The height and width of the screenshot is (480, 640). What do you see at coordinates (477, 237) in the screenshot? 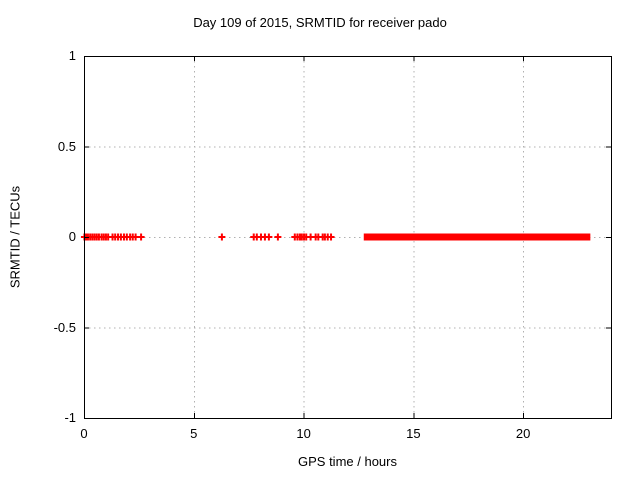
I see `data-dense-block` at bounding box center [477, 237].